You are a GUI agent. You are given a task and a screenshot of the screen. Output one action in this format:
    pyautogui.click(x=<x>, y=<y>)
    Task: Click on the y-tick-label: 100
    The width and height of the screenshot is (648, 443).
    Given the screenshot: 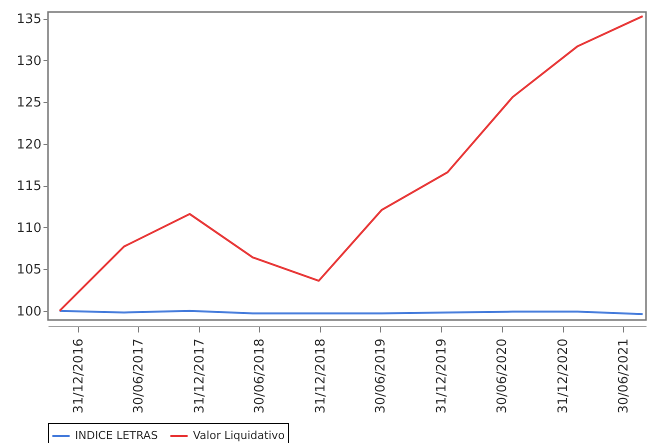 What is the action you would take?
    pyautogui.click(x=29, y=312)
    